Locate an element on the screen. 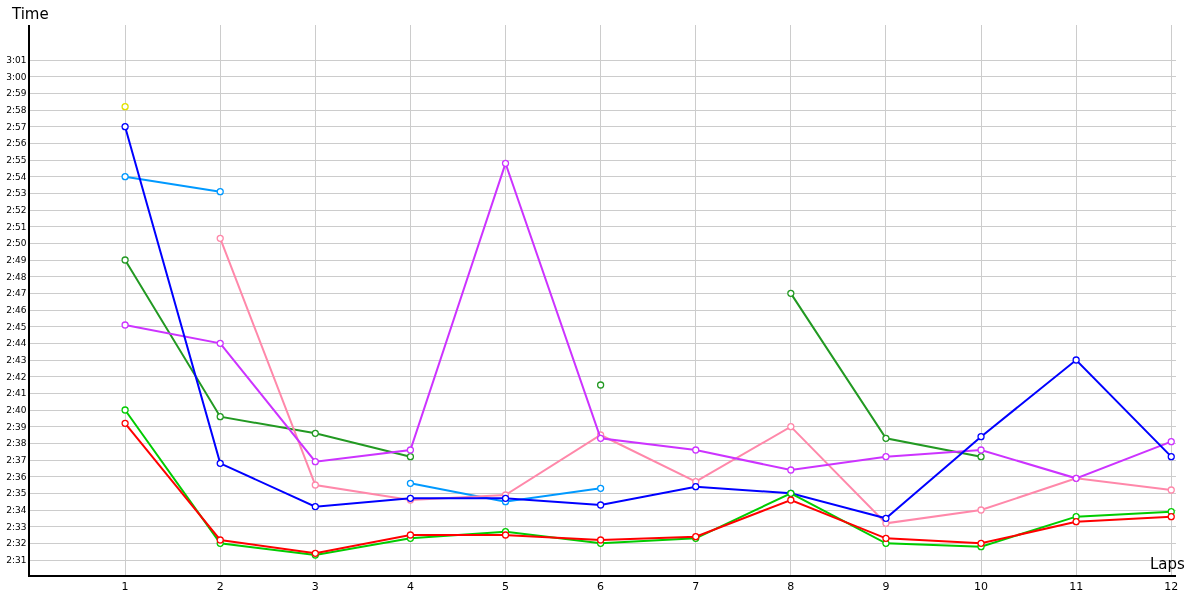 The image size is (1200, 600). y-tick-label: 2:57 is located at coordinates (16, 126).